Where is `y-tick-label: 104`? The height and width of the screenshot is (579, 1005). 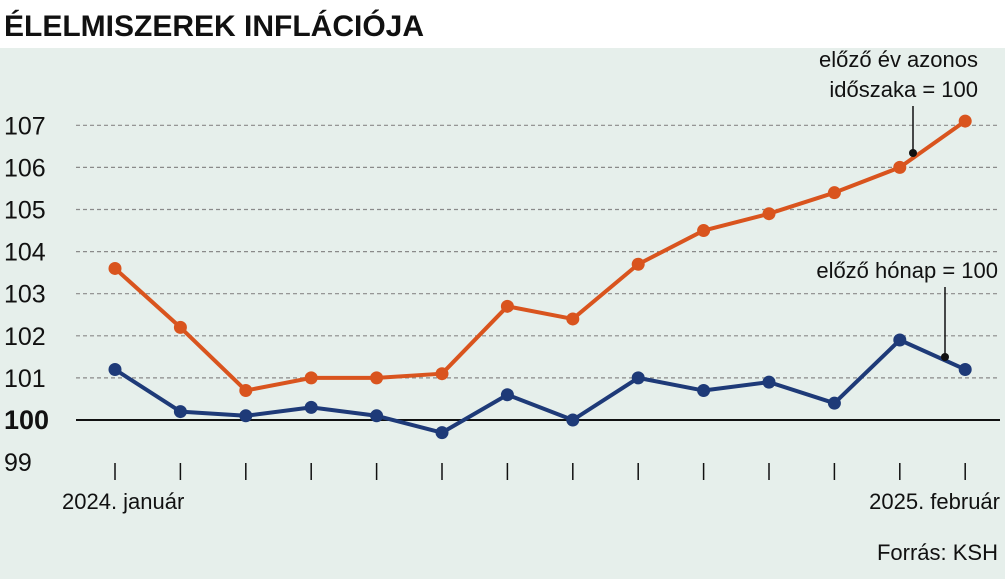
y-tick-label: 104 is located at coordinates (25, 253).